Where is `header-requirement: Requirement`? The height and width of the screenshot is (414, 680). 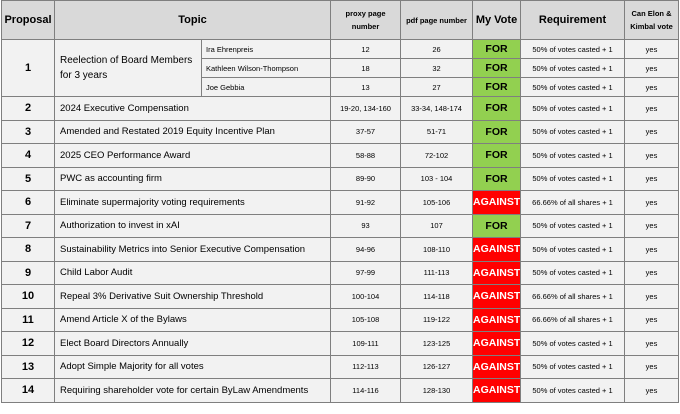 header-requirement: Requirement is located at coordinates (573, 20).